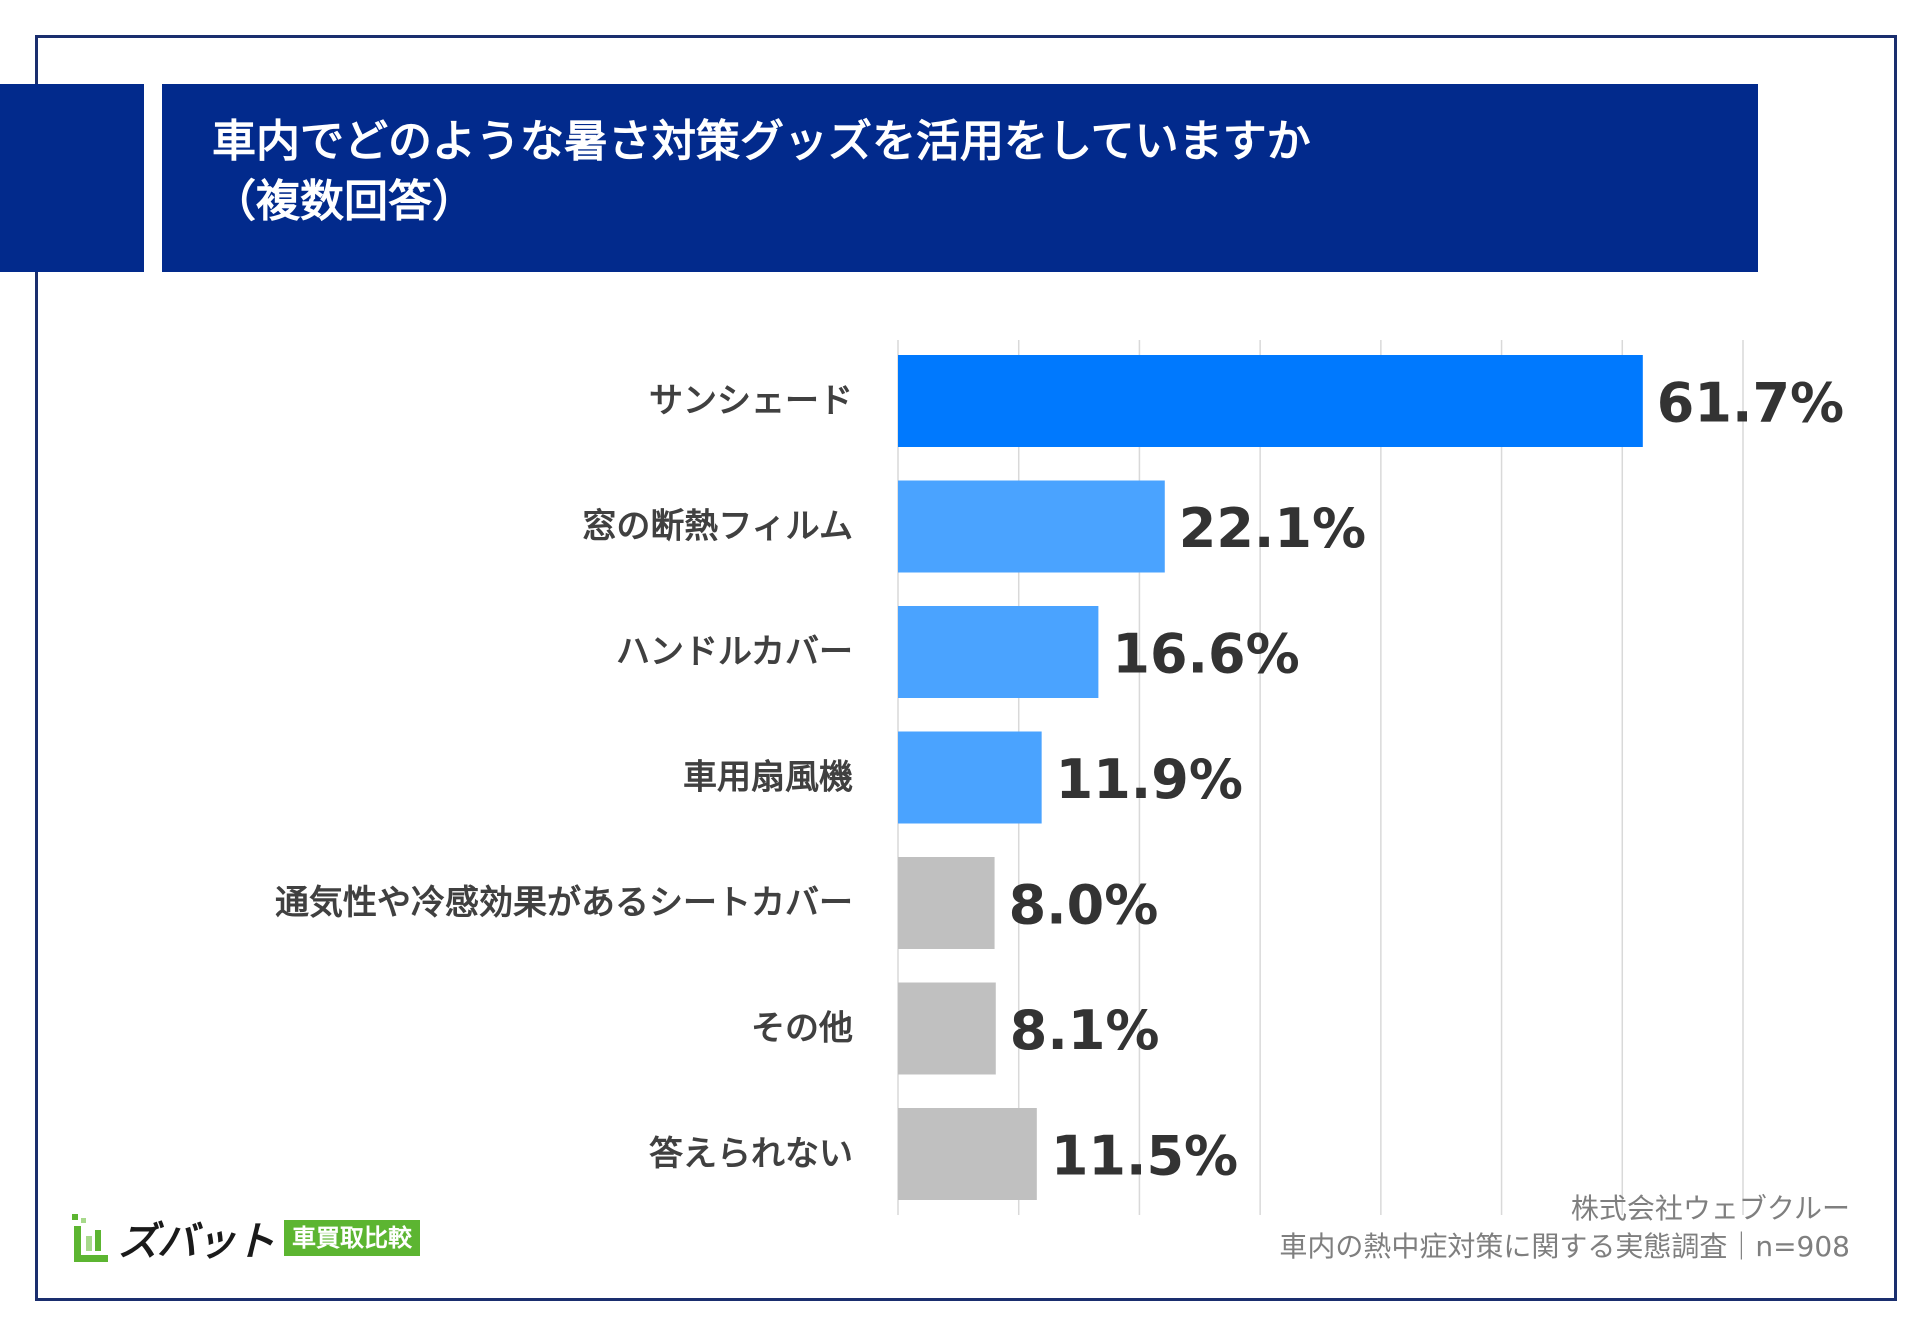 The height and width of the screenshot is (1329, 1920). What do you see at coordinates (734, 652) in the screenshot?
I see `category-label: ハンドルカバー` at bounding box center [734, 652].